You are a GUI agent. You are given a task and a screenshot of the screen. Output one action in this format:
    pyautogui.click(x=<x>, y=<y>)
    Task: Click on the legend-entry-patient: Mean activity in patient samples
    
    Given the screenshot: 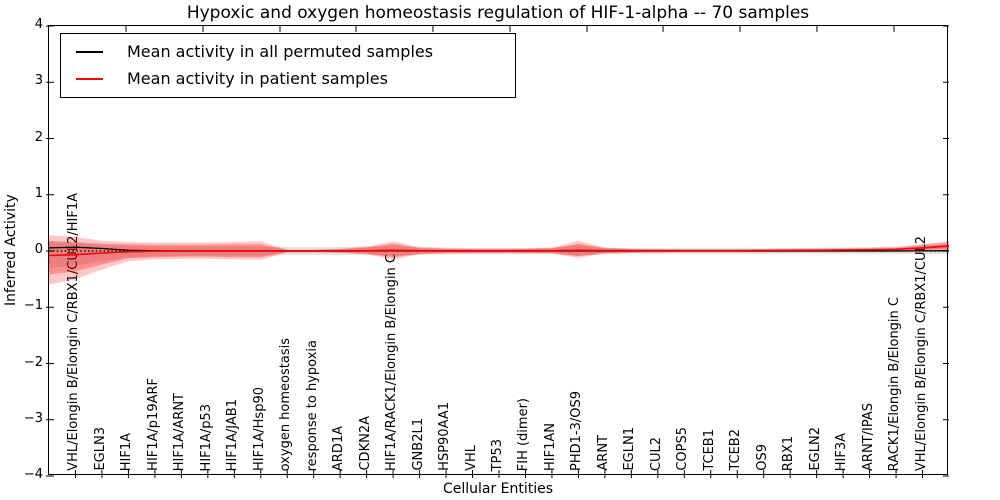 What is the action you would take?
    pyautogui.click(x=288, y=79)
    